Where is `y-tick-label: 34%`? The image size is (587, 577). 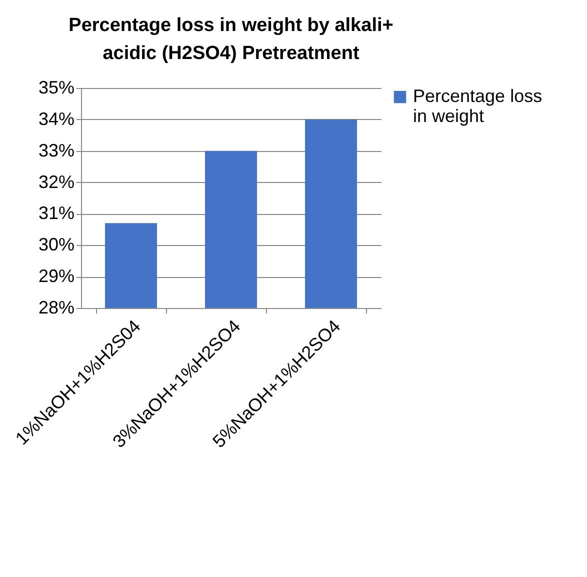 y-tick-label: 34% is located at coordinates (56, 118).